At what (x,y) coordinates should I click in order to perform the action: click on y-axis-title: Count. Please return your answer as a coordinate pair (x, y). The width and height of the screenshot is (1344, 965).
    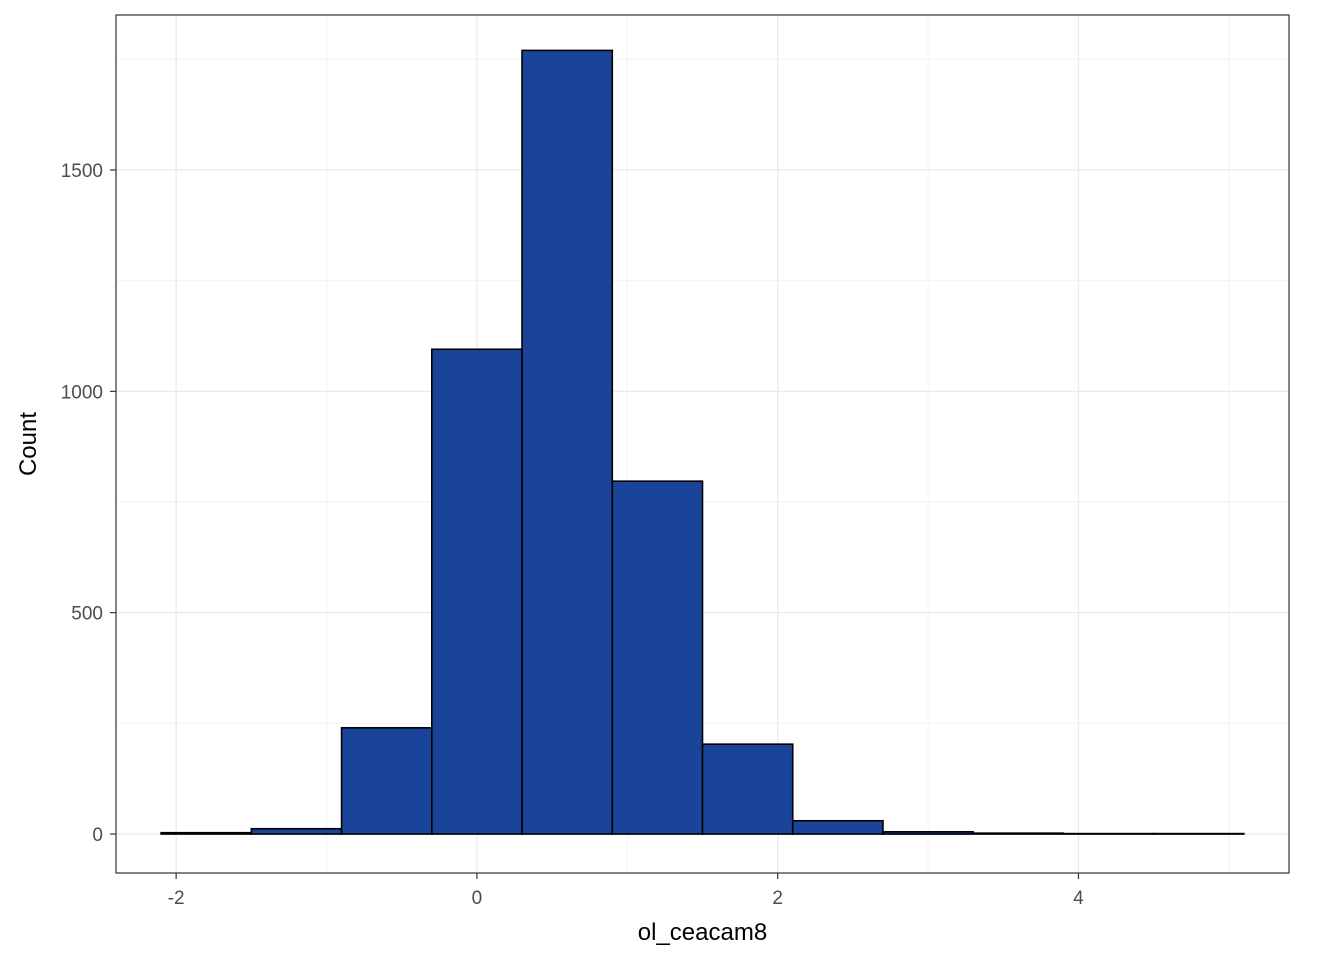
    Looking at the image, I should click on (28, 444).